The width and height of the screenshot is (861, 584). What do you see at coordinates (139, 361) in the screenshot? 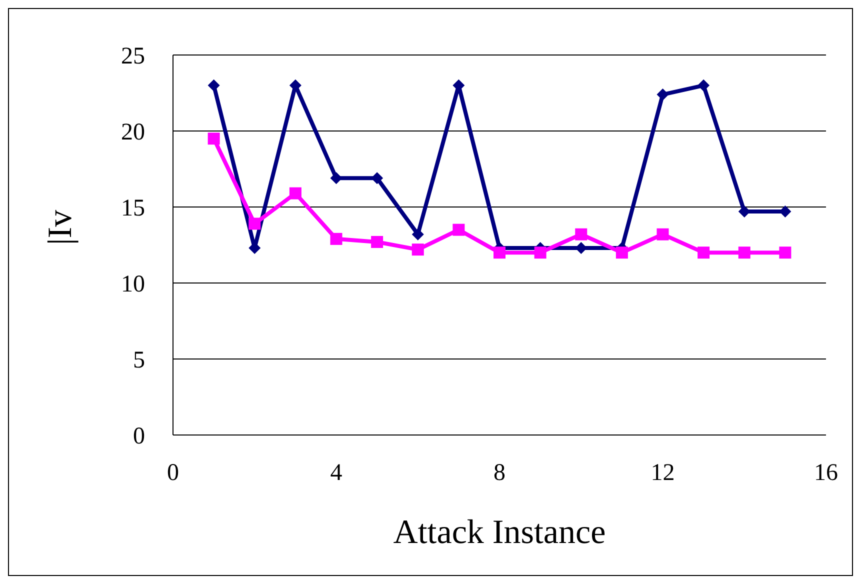
I see `y-tick-label: 5` at bounding box center [139, 361].